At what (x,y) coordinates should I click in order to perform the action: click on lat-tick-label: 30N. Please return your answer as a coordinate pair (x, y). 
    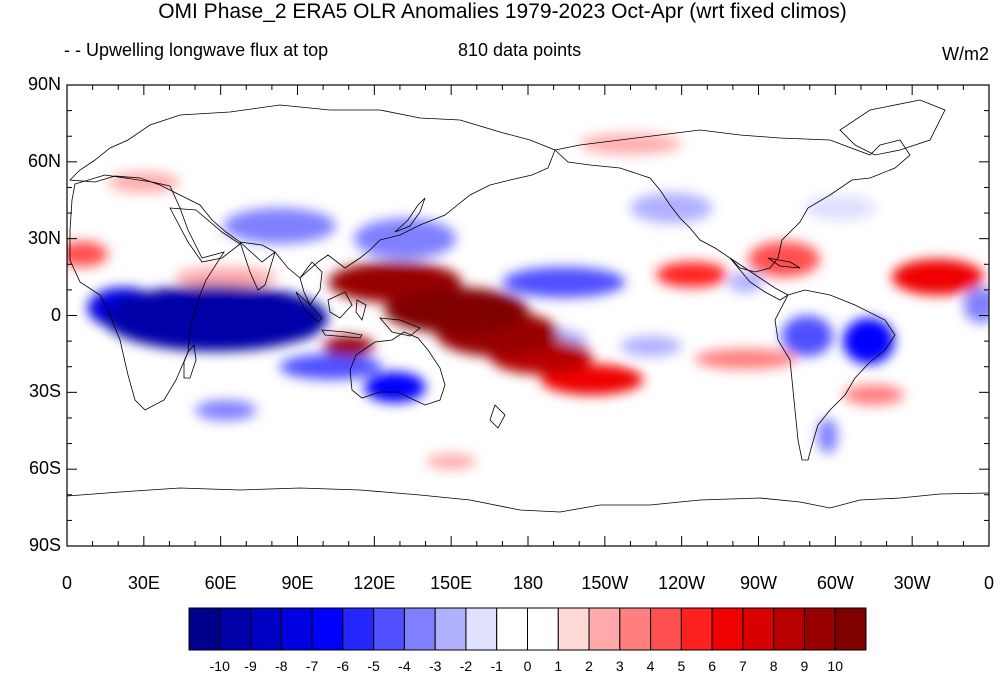
    Looking at the image, I should click on (44, 237).